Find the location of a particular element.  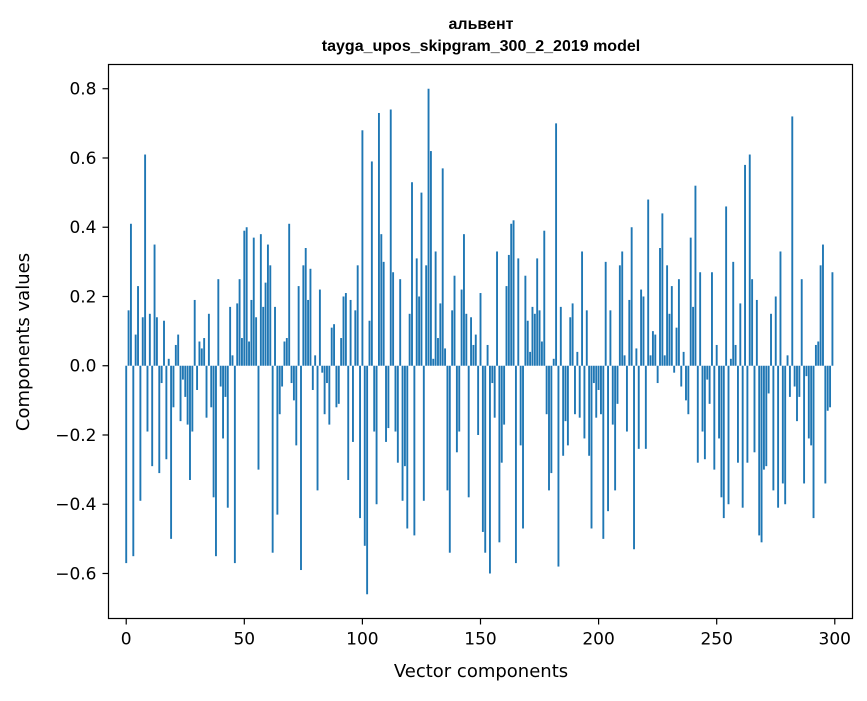

x-tick-label: 250 is located at coordinates (716, 640).